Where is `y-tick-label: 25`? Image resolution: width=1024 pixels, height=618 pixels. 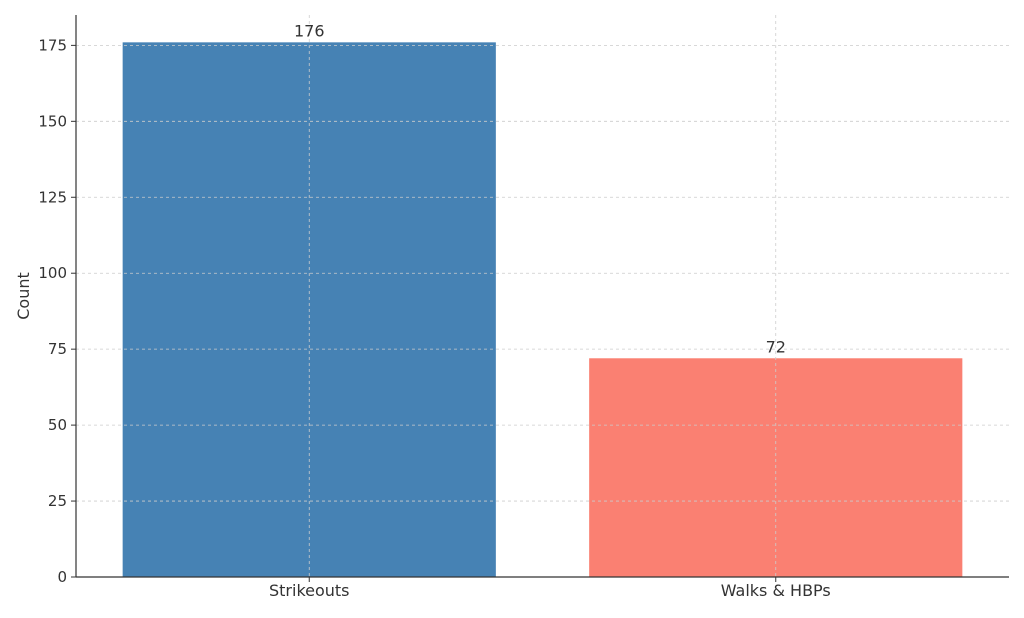
y-tick-label: 25 is located at coordinates (57, 501).